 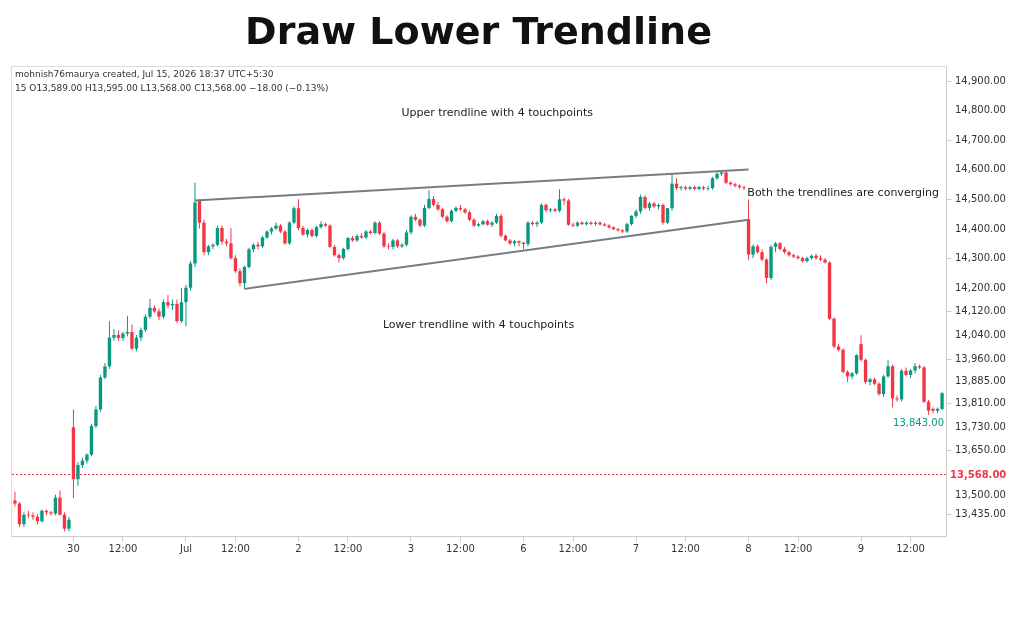 I want to click on annotation: Upper trendline with 4 touchpoints, so click(x=497, y=112).